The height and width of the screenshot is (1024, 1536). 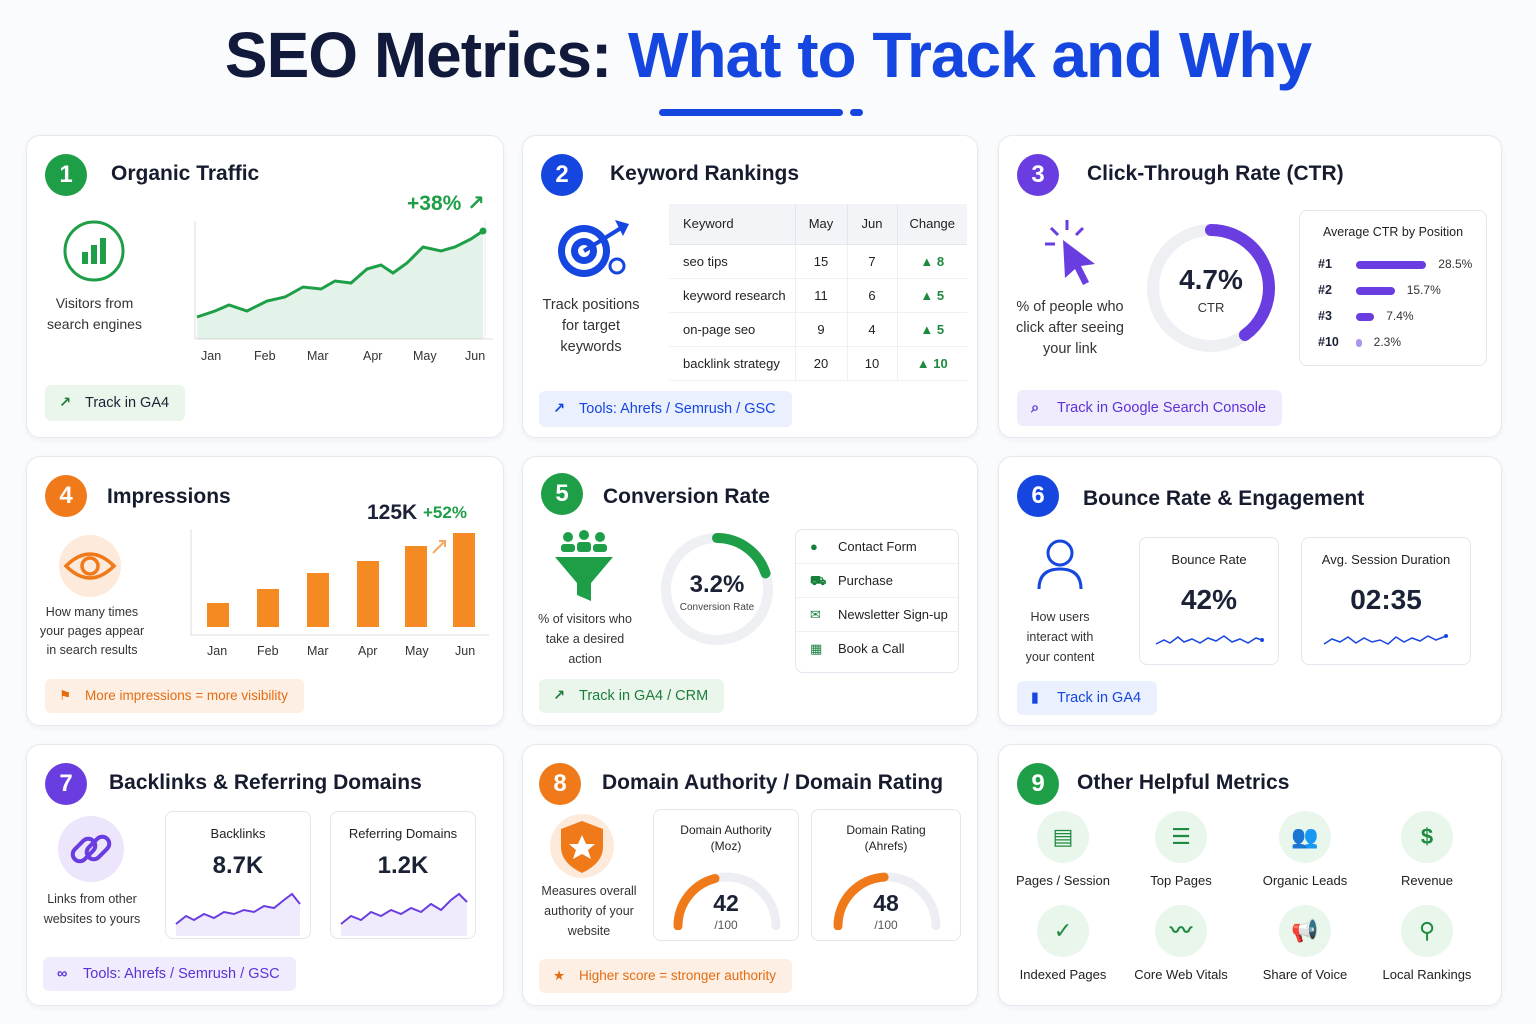 What do you see at coordinates (1211, 288) in the screenshot?
I see `ctr-donut-chart` at bounding box center [1211, 288].